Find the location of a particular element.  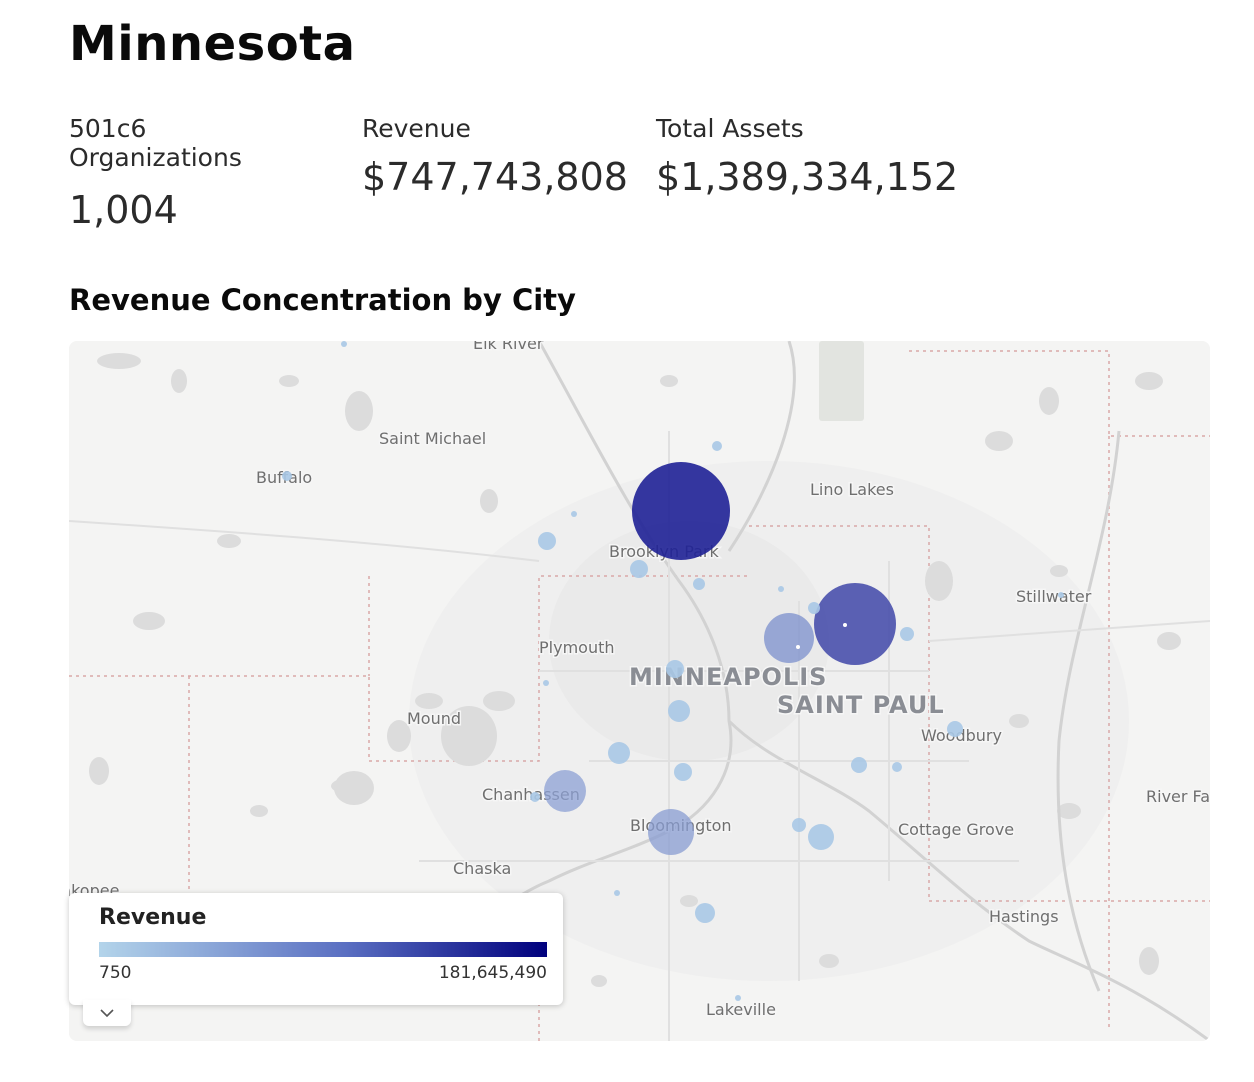

place-label: Lino Lakes is located at coordinates (852, 489).